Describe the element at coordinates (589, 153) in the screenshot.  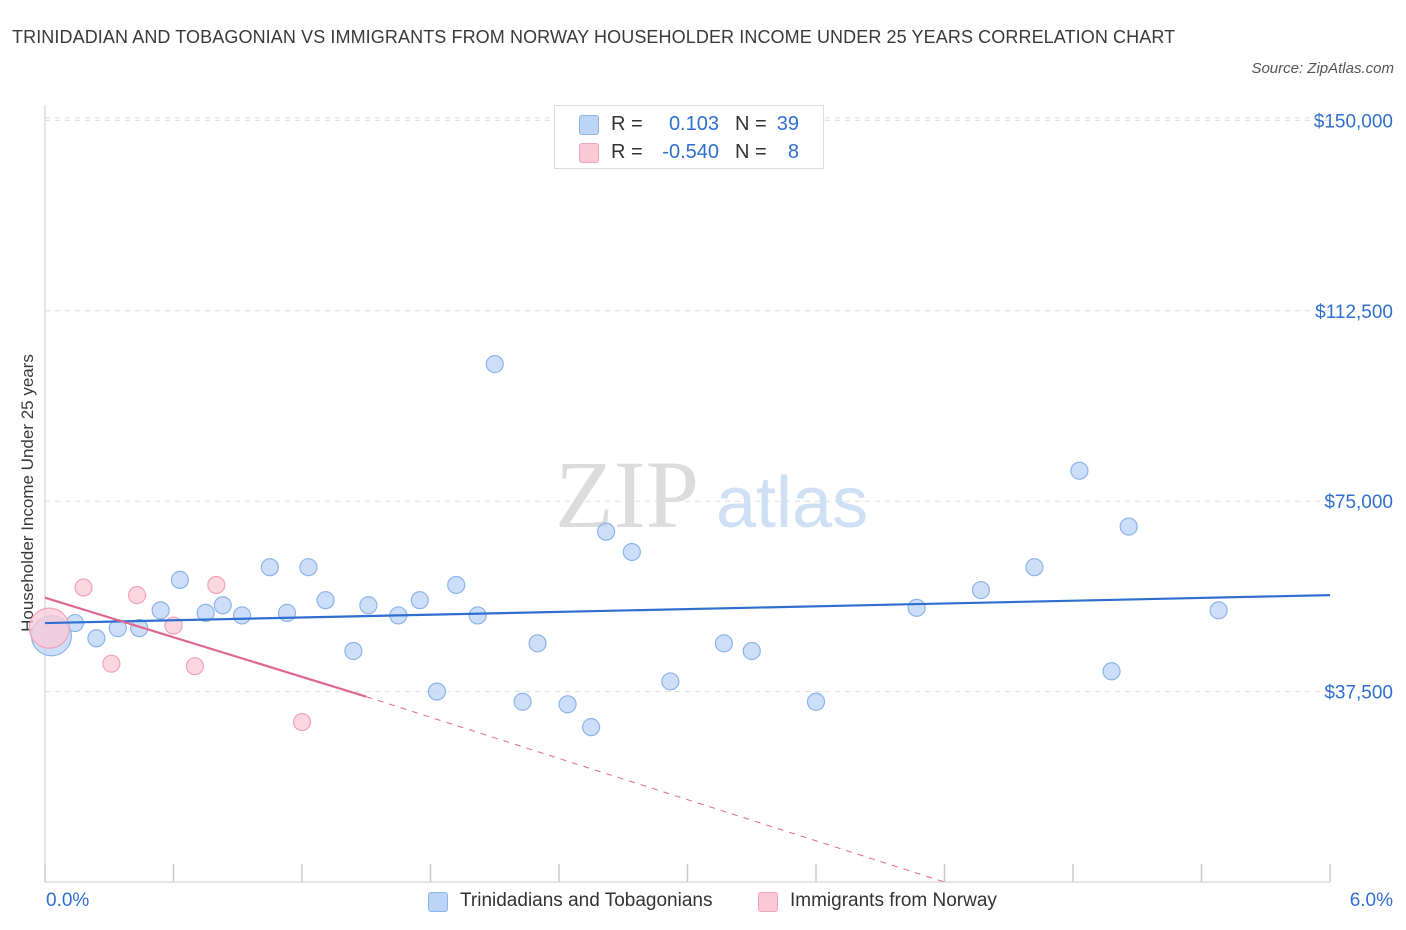
I see `legend-swatch-pink` at that location.